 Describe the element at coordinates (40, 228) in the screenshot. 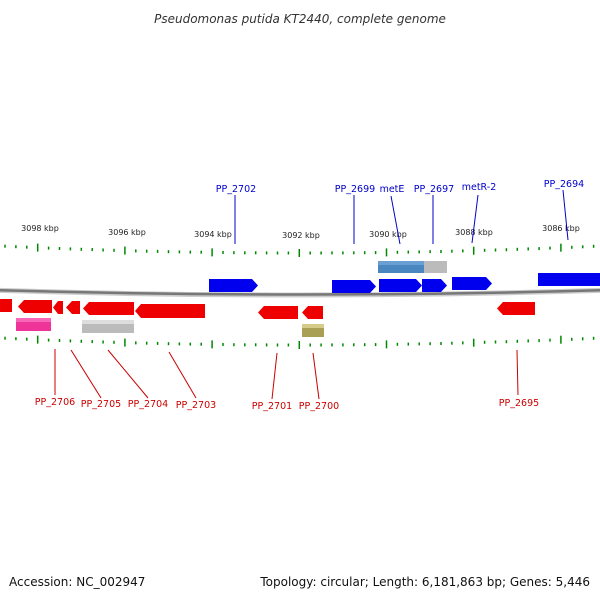

I see `scale-label: 3098 kbp` at that location.